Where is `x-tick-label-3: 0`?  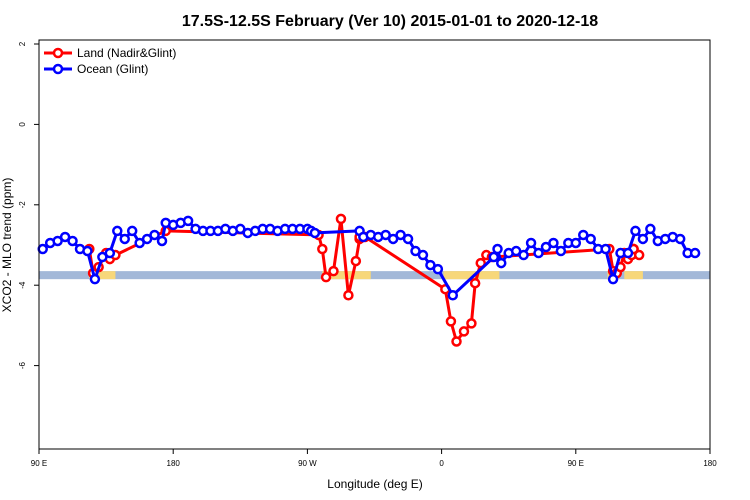
x-tick-label-3: 0 is located at coordinates (441, 463).